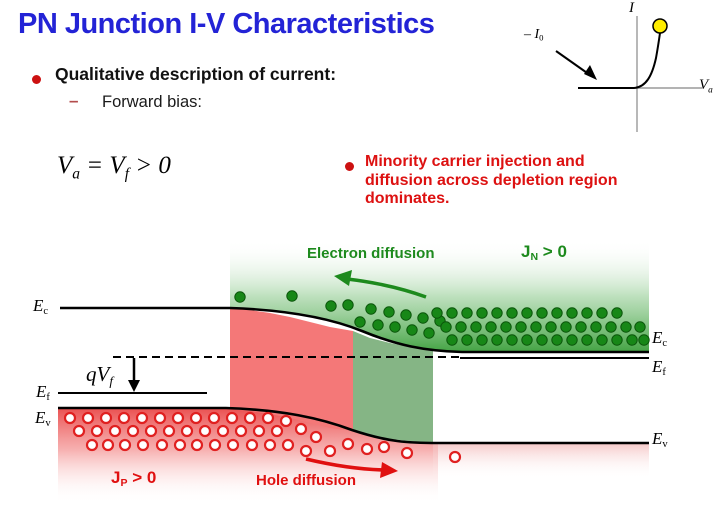 The width and height of the screenshot is (720, 517). I want to click on ec-right-label: Ec, so click(659, 338).